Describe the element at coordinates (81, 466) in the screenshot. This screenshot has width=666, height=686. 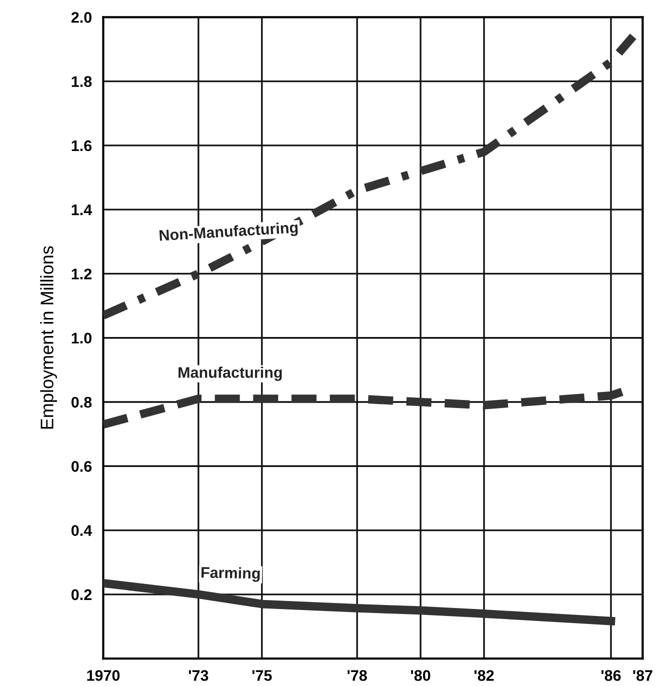
I see `y-tick-label: 0.6` at that location.